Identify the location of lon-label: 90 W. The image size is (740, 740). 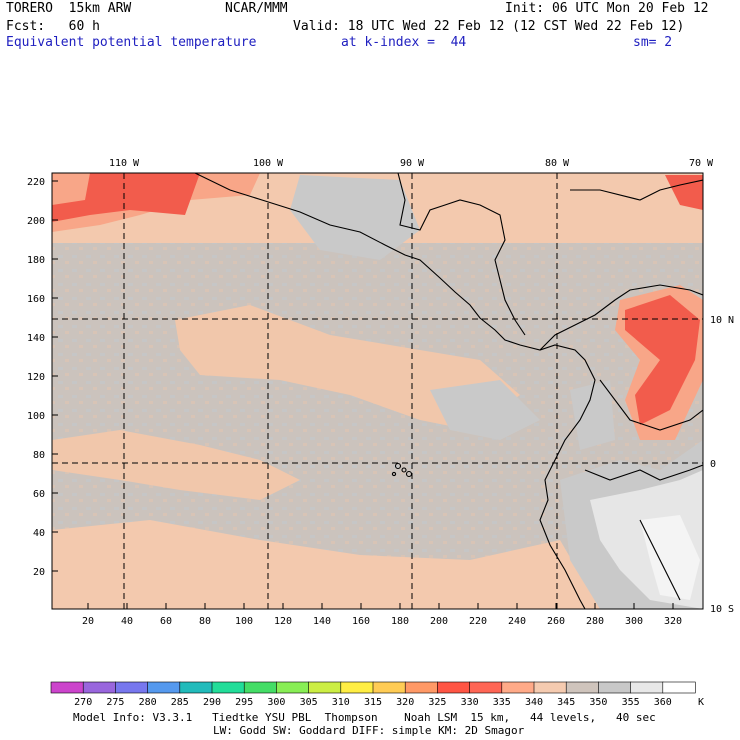
(412, 163).